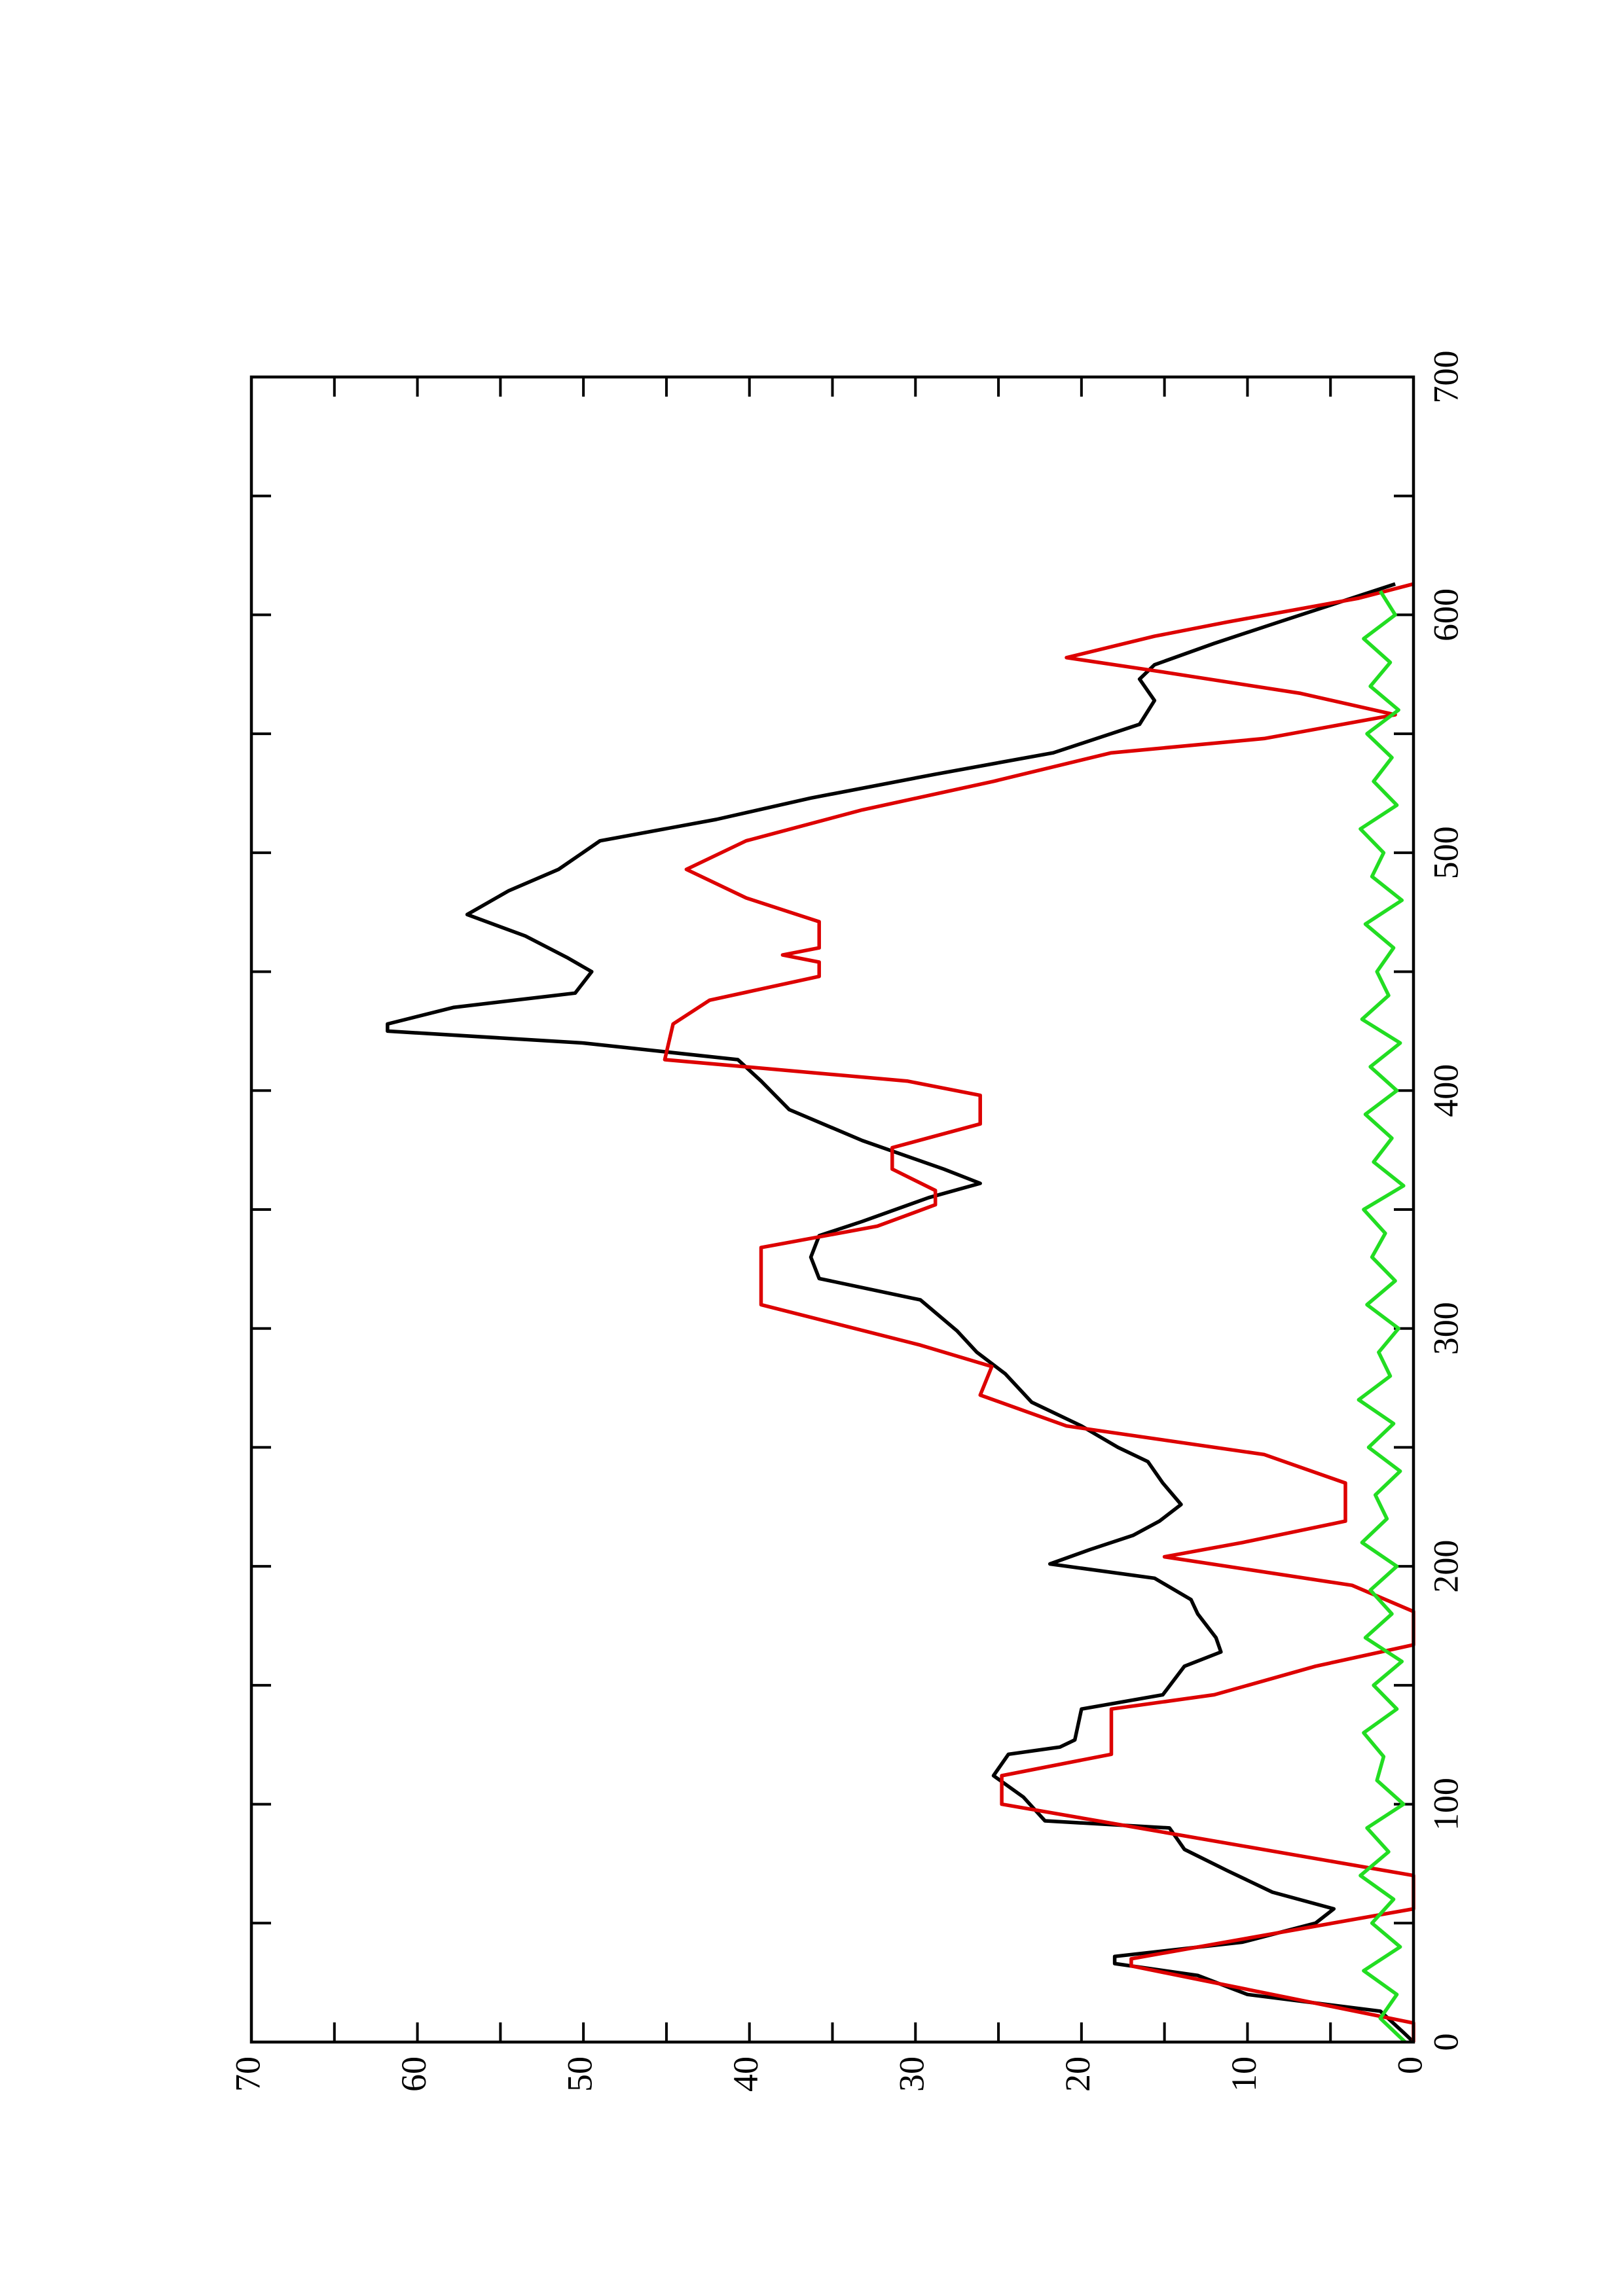 The width and height of the screenshot is (1623, 2296). Describe the element at coordinates (247, 2074) in the screenshot. I see `y-tick-label: 70` at that location.